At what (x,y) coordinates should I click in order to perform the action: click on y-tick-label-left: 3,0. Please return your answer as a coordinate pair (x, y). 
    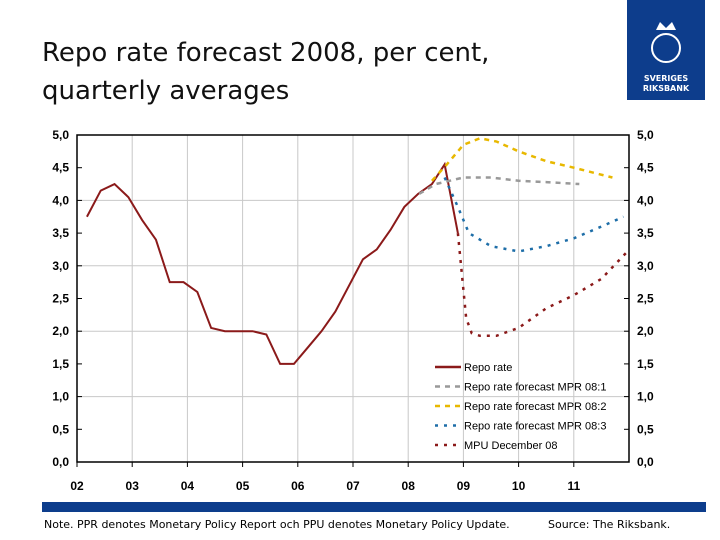
    Looking at the image, I should click on (60, 266).